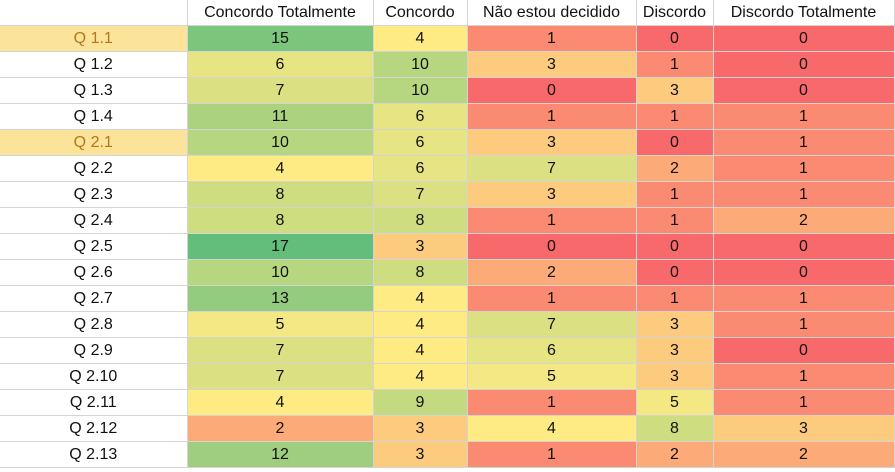 This screenshot has width=895, height=472. What do you see at coordinates (94, 298) in the screenshot?
I see `row-label-cell: Q 2.7` at bounding box center [94, 298].